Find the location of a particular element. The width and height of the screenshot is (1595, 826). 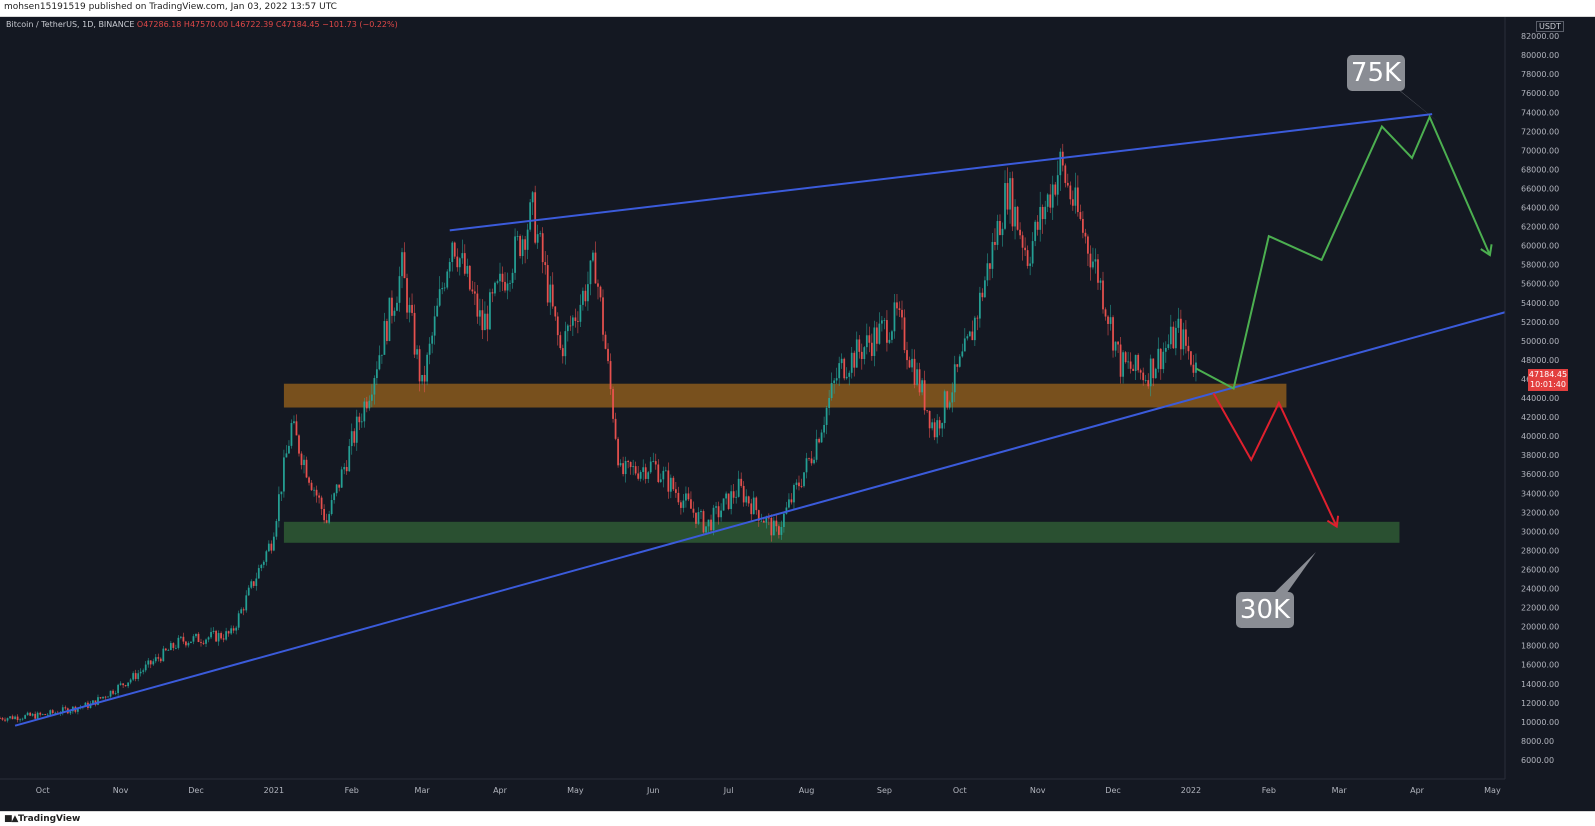

price-tick-label: 42000.00 is located at coordinates (1540, 417).